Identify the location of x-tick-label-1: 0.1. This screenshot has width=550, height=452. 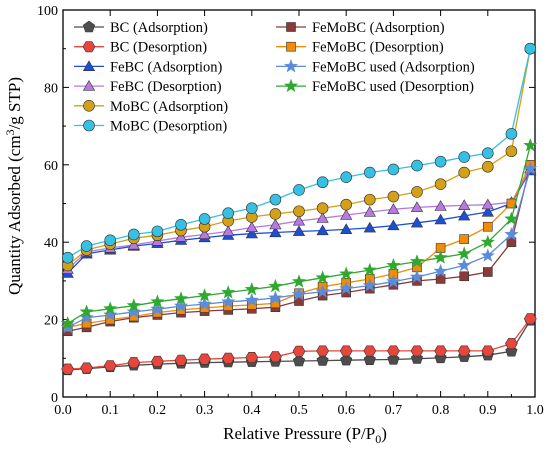
(110, 410).